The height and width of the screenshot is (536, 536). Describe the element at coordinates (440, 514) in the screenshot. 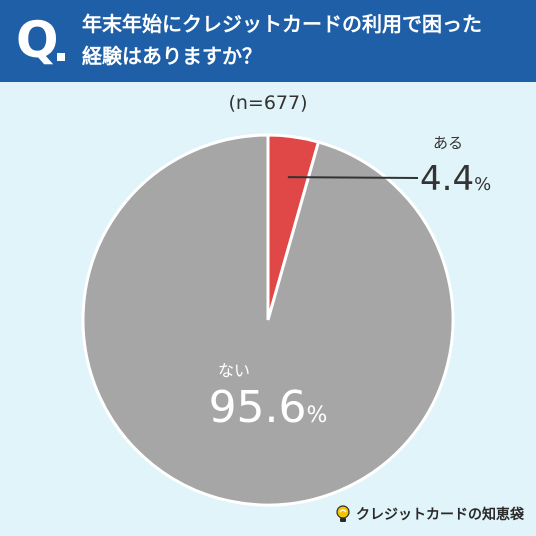

I see `brand-name: クレジットカードの知恵袋` at that location.